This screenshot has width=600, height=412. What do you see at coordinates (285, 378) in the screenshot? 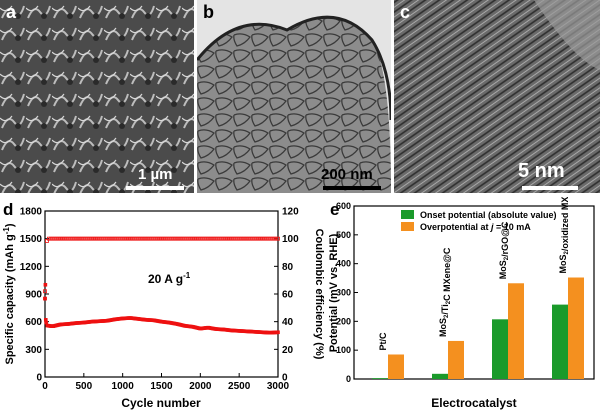
I see `y2-tick-label-d: 0` at bounding box center [285, 378].